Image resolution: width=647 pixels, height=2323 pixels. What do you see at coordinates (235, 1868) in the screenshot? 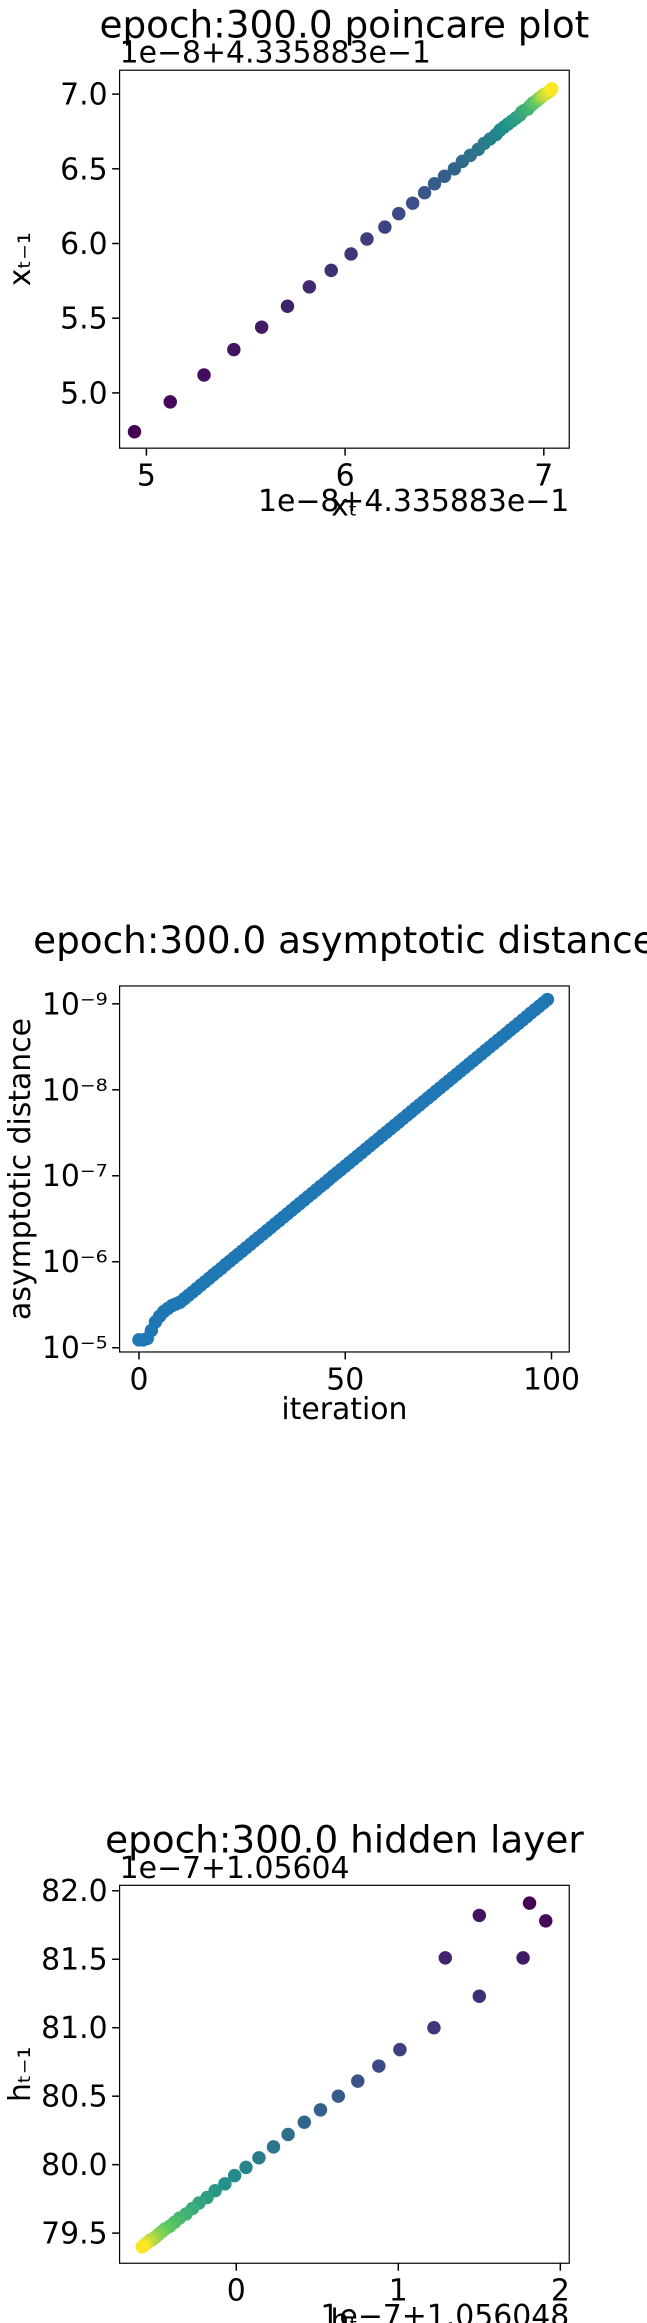
I see `y-offset-label: 1e−7+1.05604` at bounding box center [235, 1868].